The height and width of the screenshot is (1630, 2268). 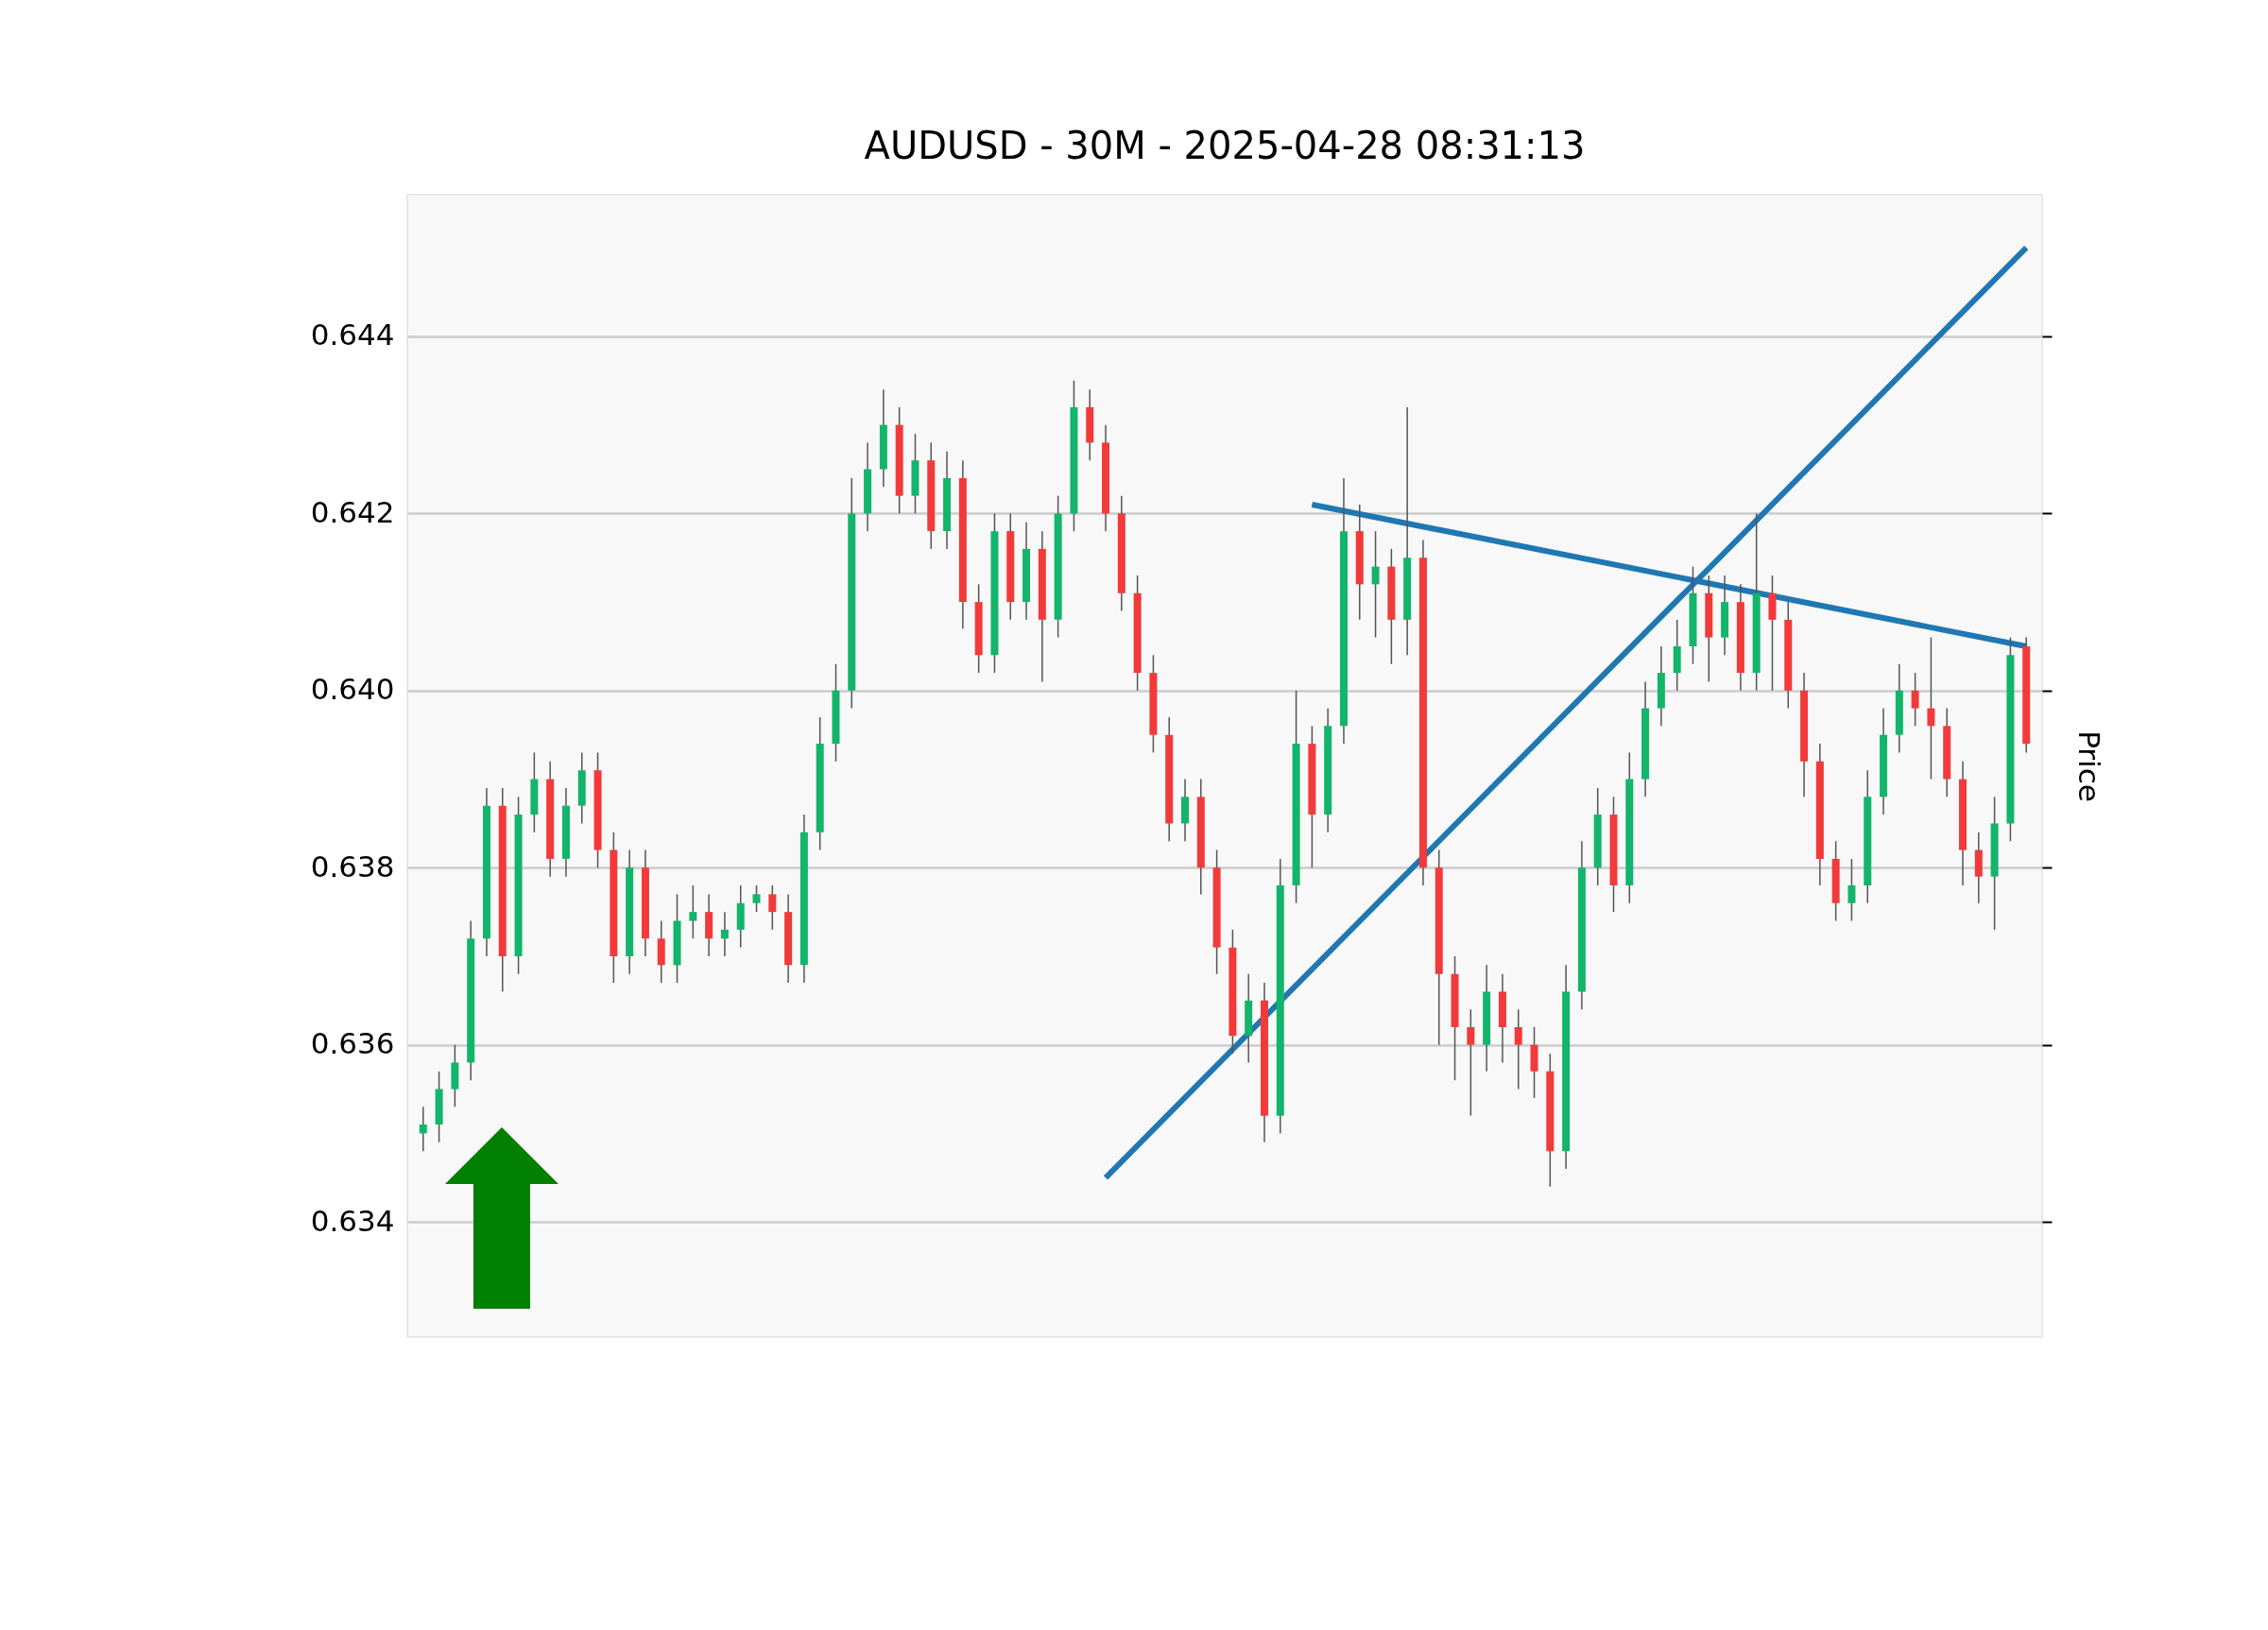 What do you see at coordinates (2088, 766) in the screenshot?
I see `y-axis-title: Price` at bounding box center [2088, 766].